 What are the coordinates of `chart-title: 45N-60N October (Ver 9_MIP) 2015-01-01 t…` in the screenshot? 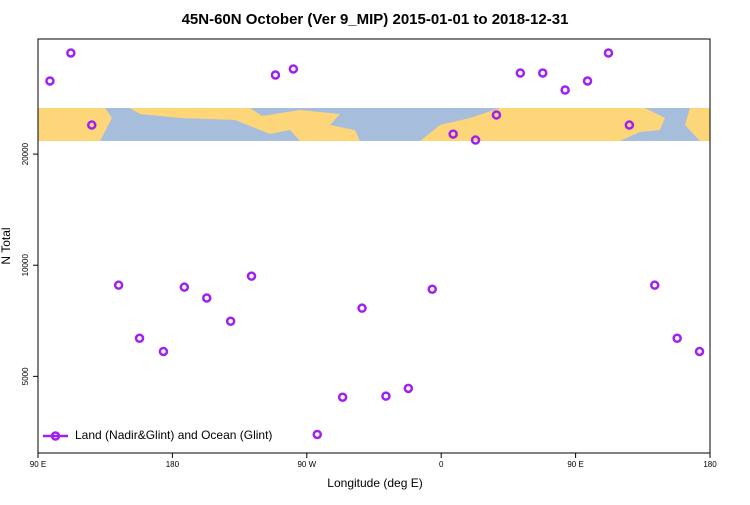 It's located at (375, 19).